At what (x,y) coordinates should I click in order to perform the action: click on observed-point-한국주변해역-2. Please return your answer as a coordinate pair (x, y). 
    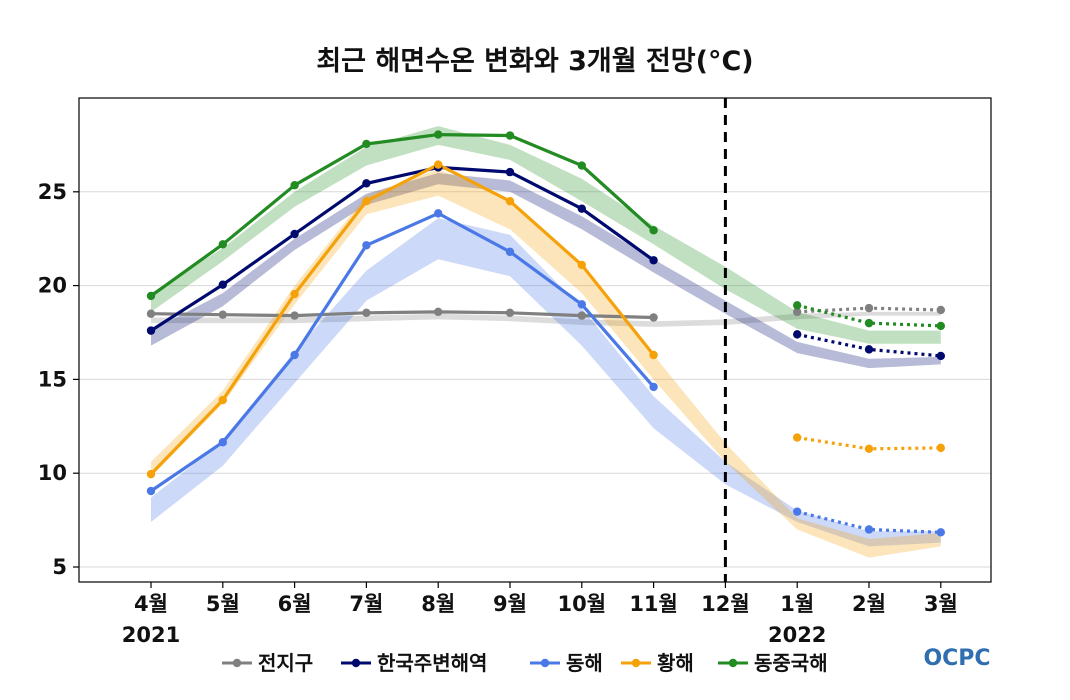
    Looking at the image, I should click on (294, 234).